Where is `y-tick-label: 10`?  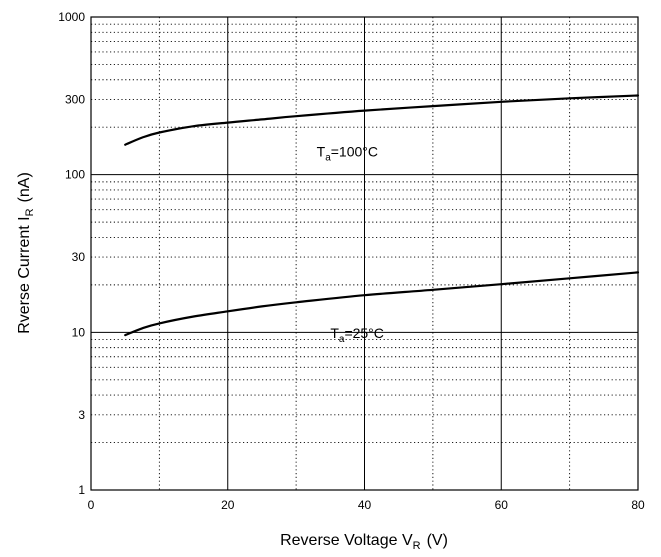 y-tick-label: 10 is located at coordinates (79, 332).